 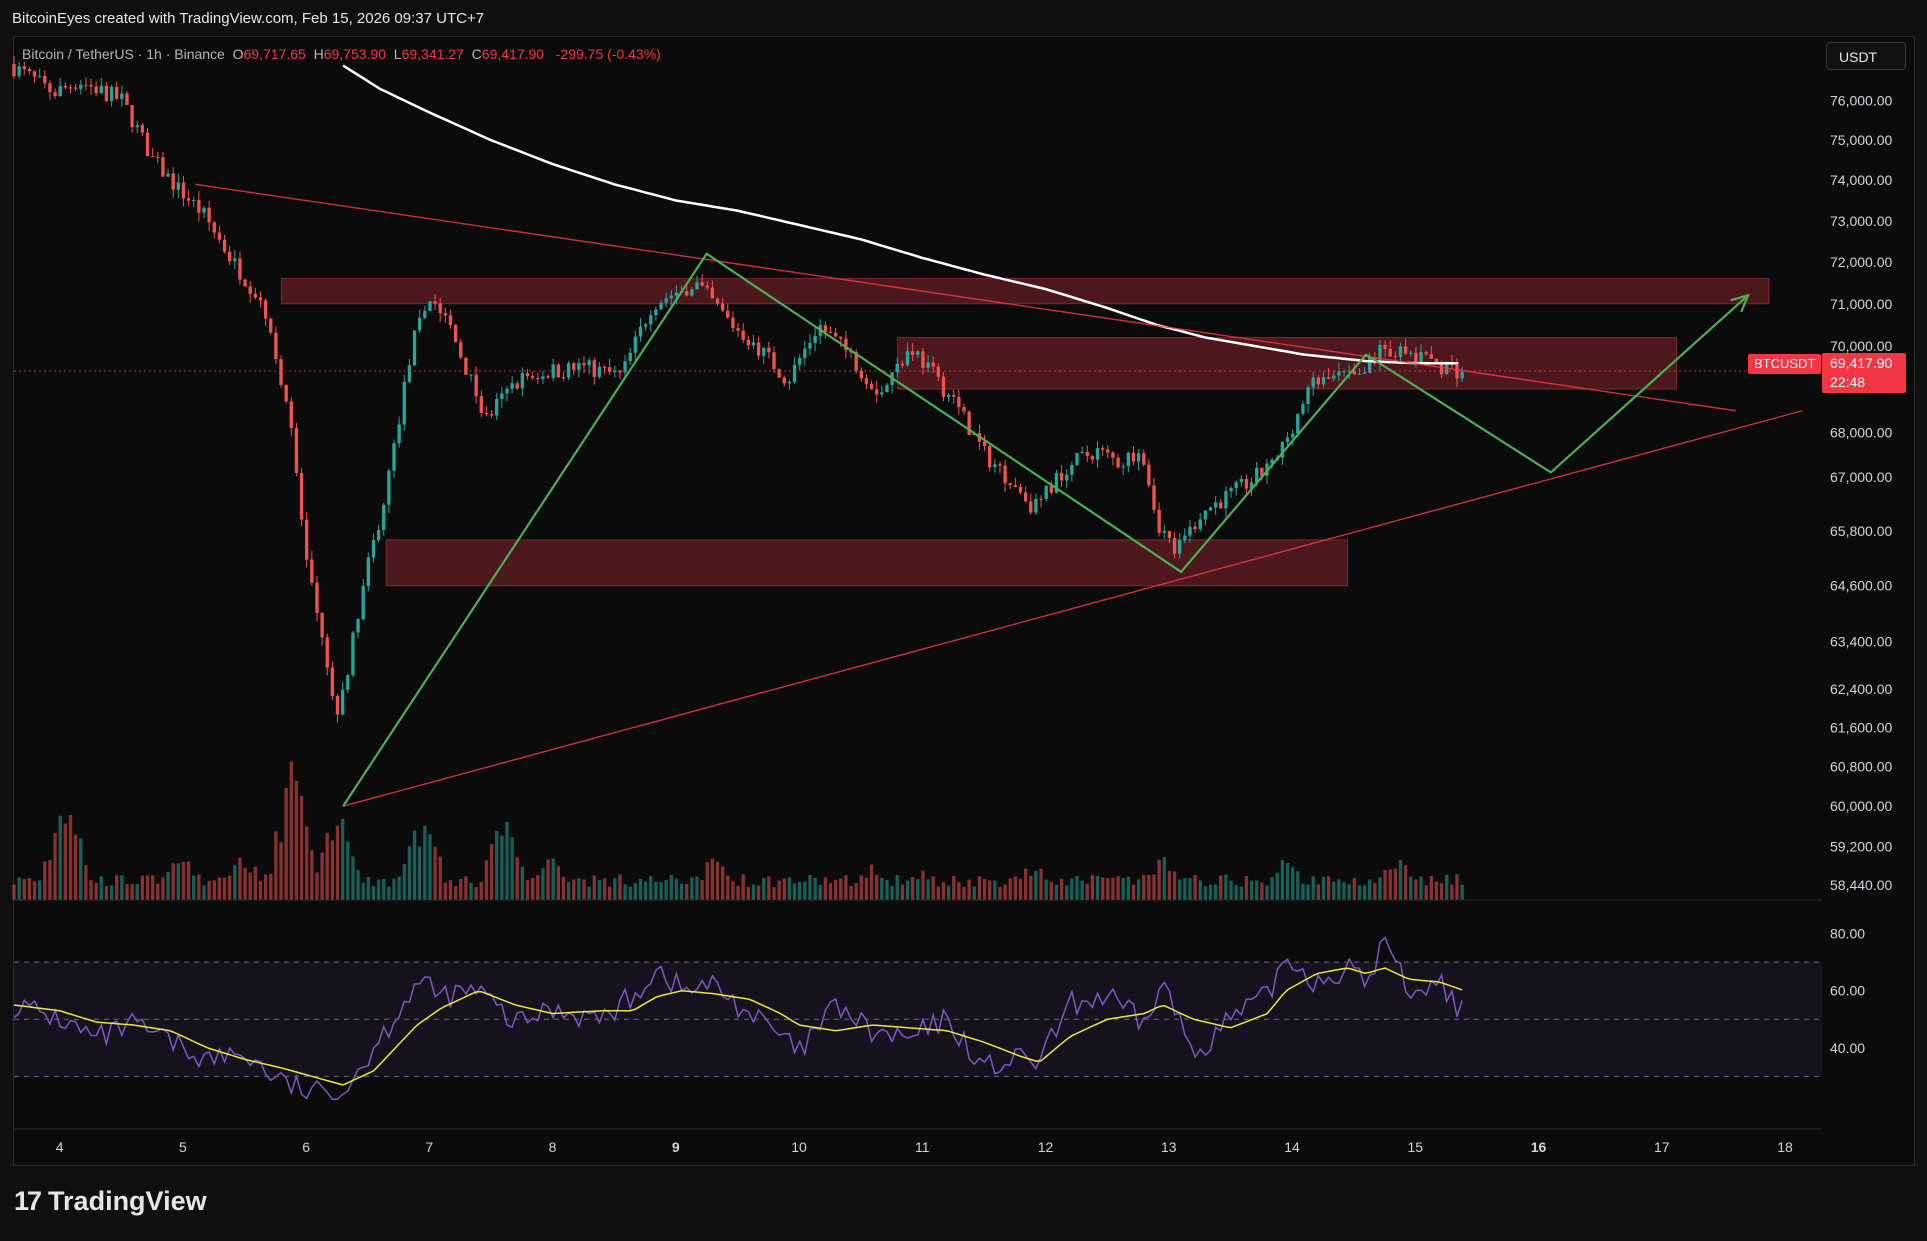 I want to click on price-axis-label: 58,440.00, so click(x=1861, y=885).